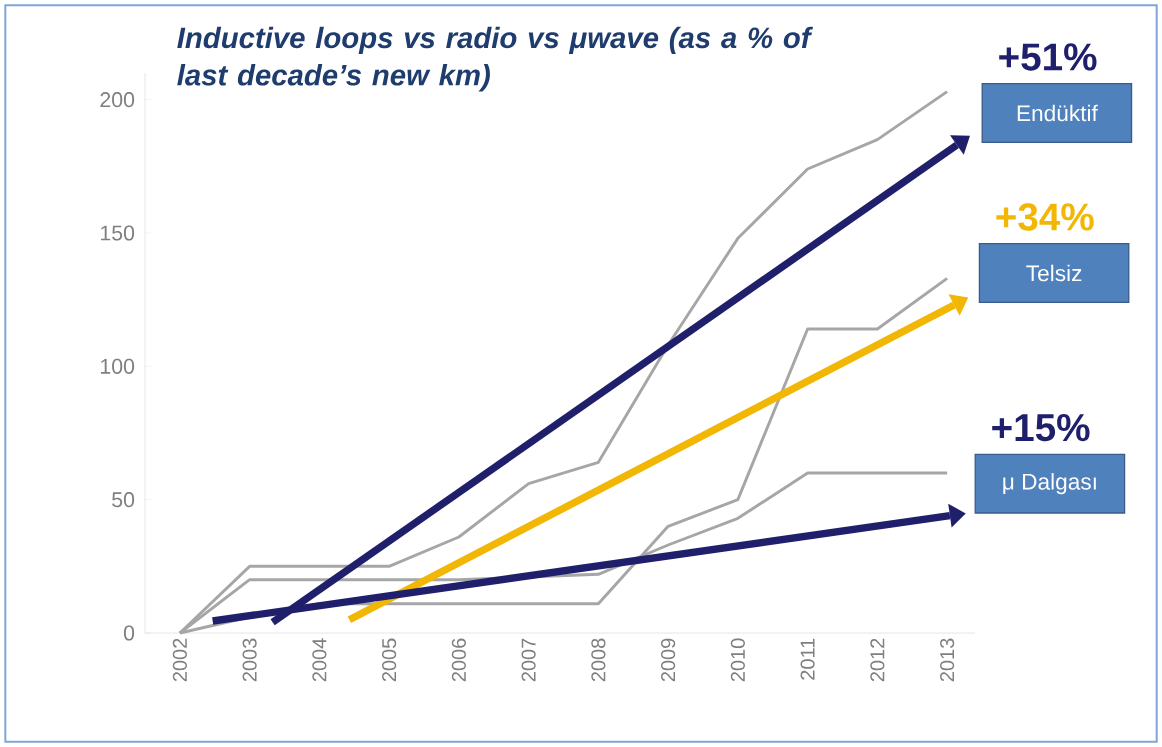 The image size is (1162, 747). What do you see at coordinates (1057, 113) in the screenshot?
I see `text: Endüktif` at bounding box center [1057, 113].